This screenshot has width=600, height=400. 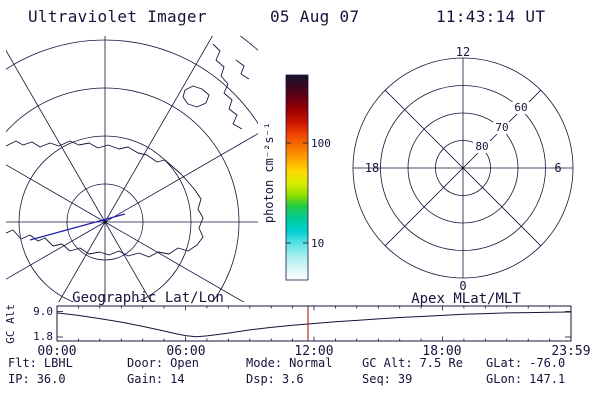 I want to click on mlt-label-18: 18, so click(x=372, y=168).